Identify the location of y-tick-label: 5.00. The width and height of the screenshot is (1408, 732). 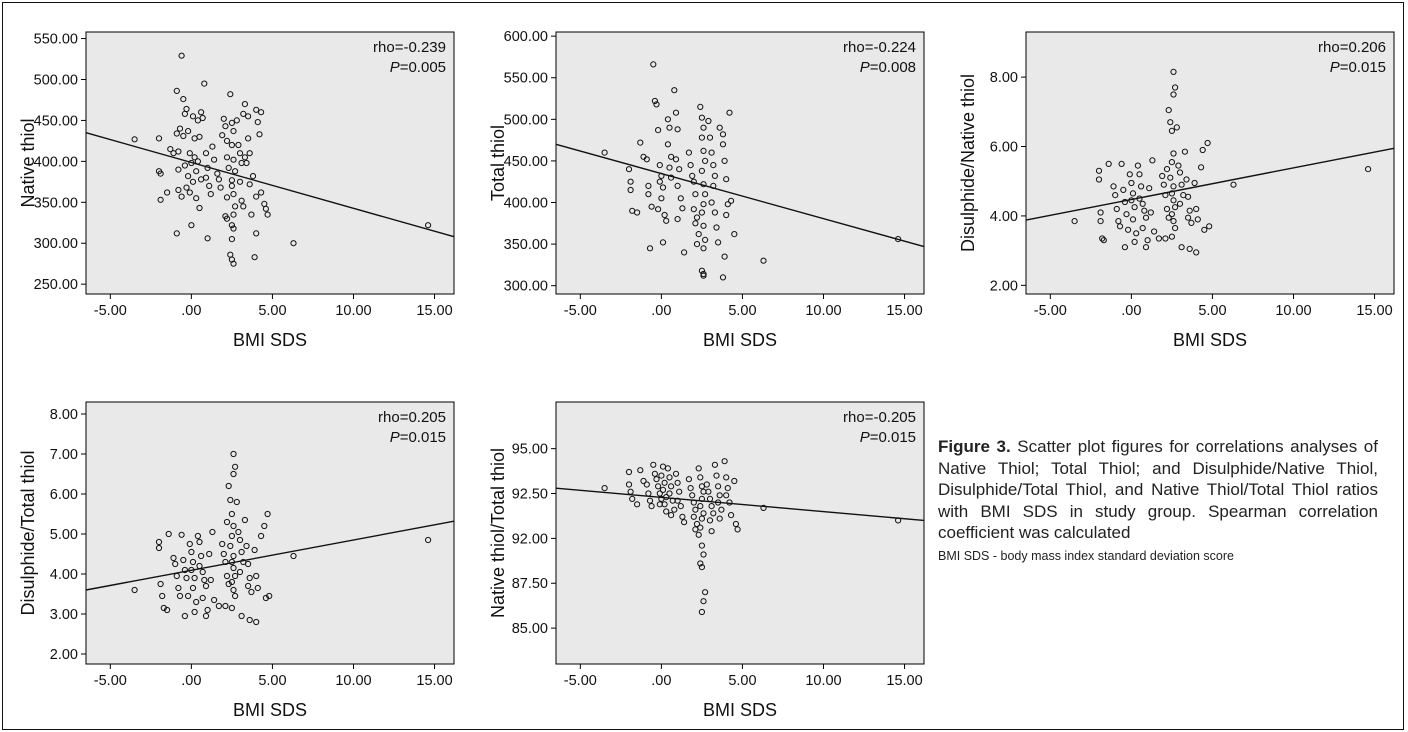
(64, 535).